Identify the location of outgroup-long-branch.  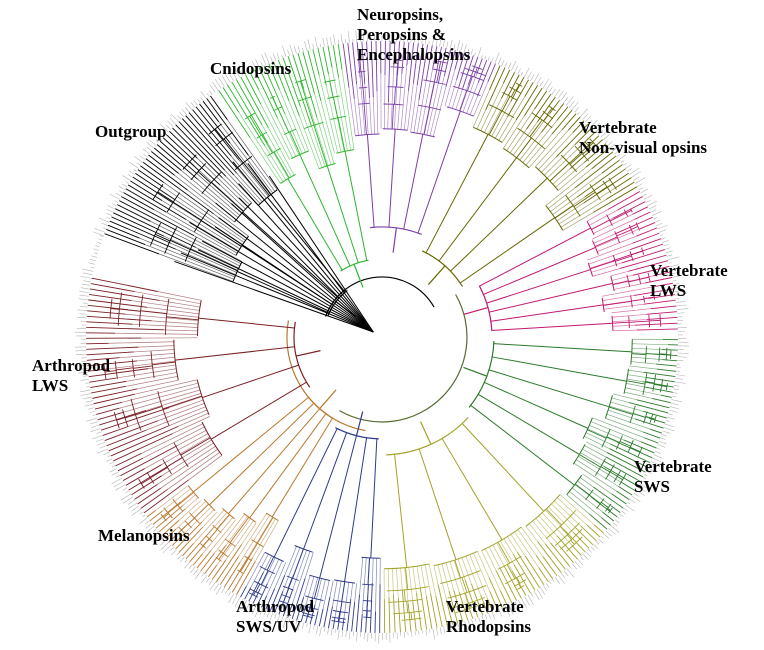
(277, 292).